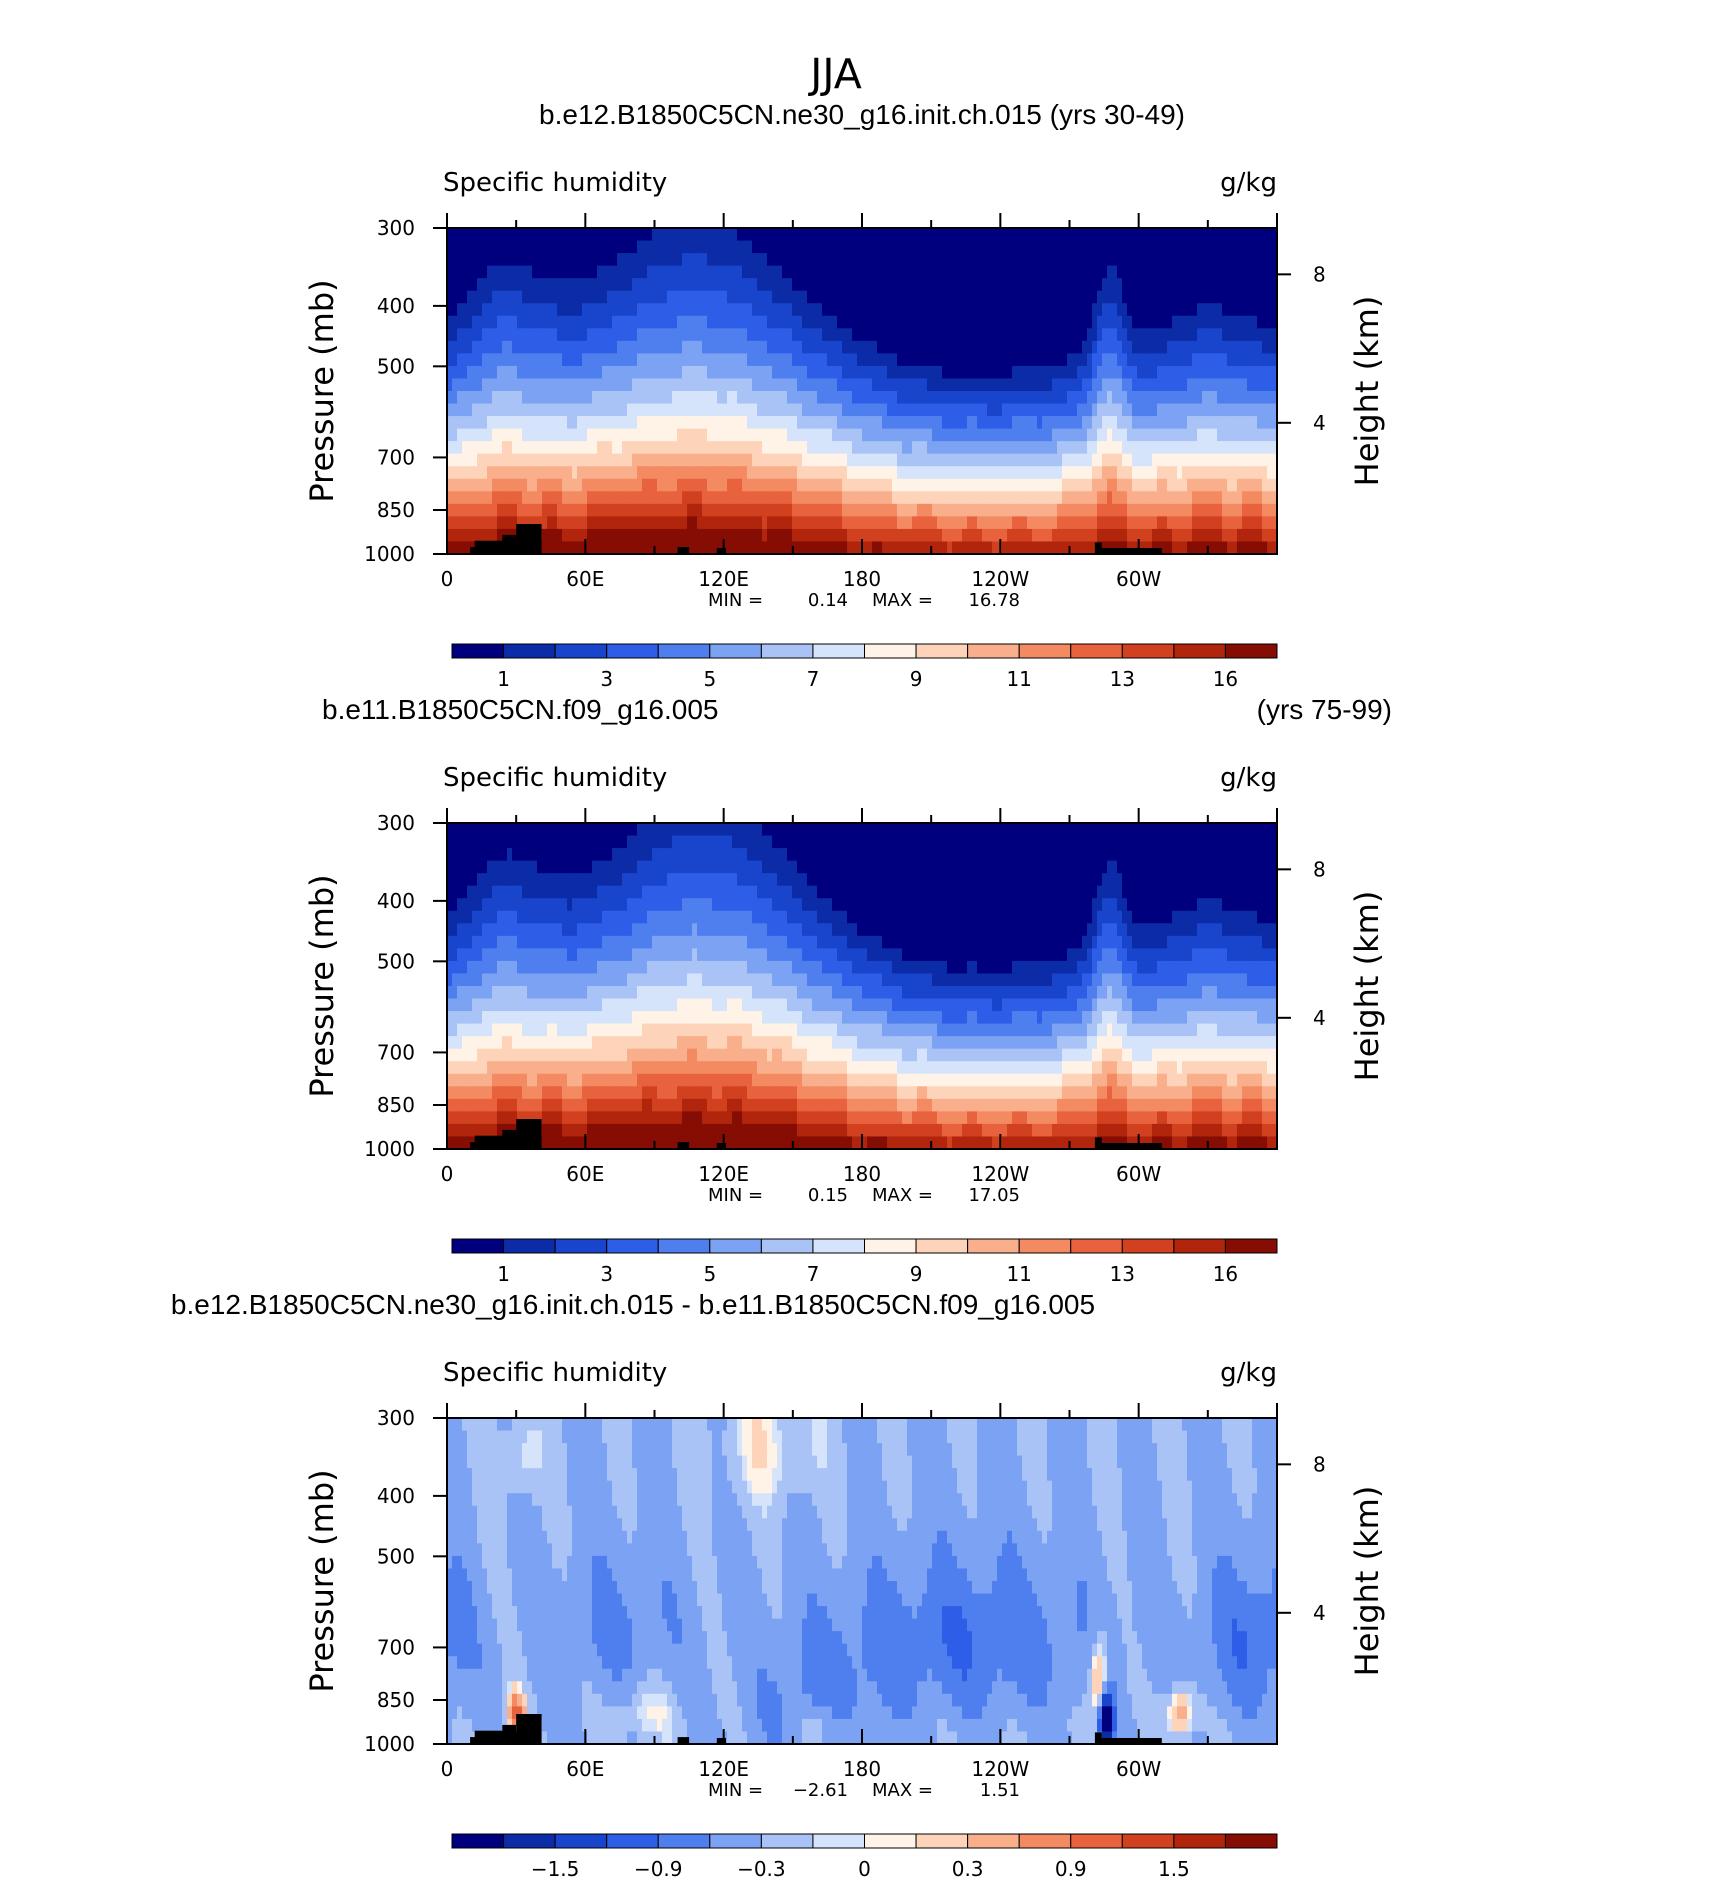 Image resolution: width=1710 pixels, height=1894 pixels. What do you see at coordinates (478, 651) in the screenshot?
I see `colorbar-box` at bounding box center [478, 651].